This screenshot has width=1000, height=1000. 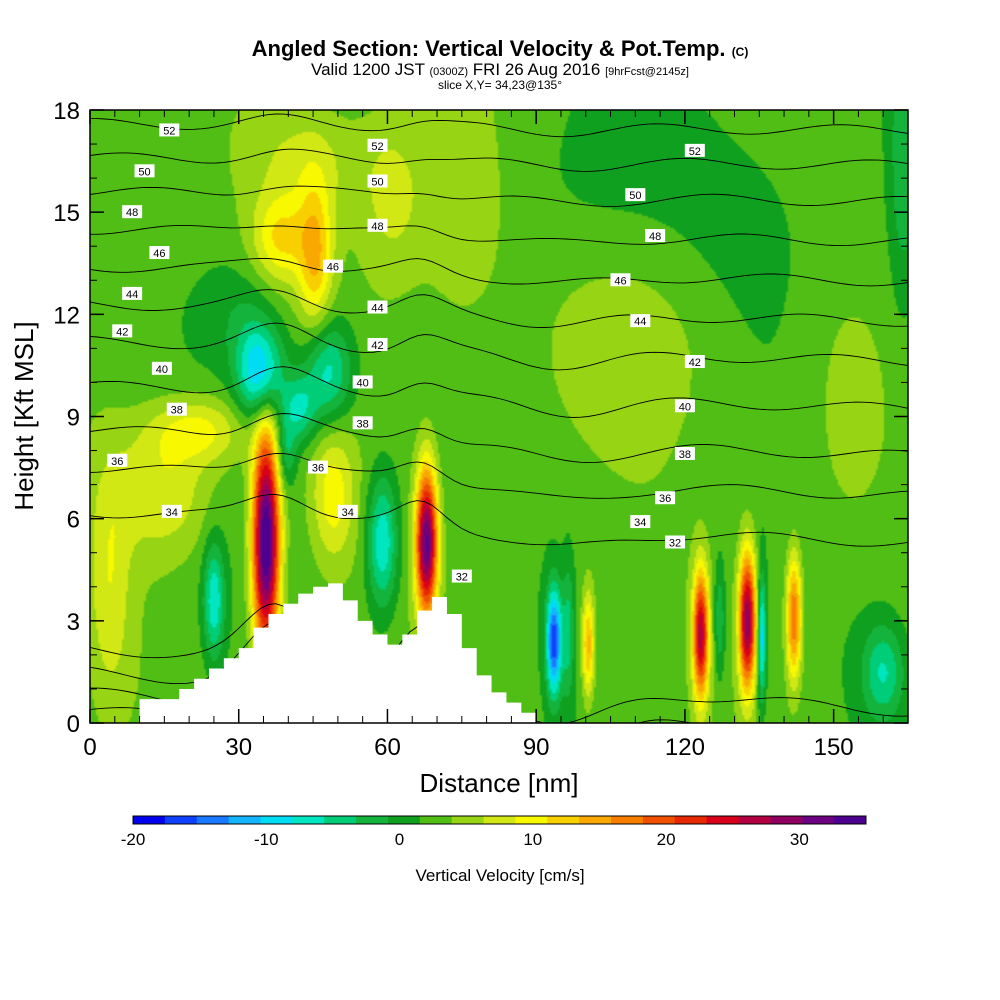 What do you see at coordinates (338, 653) in the screenshot?
I see `terrain-mask` at bounding box center [338, 653].